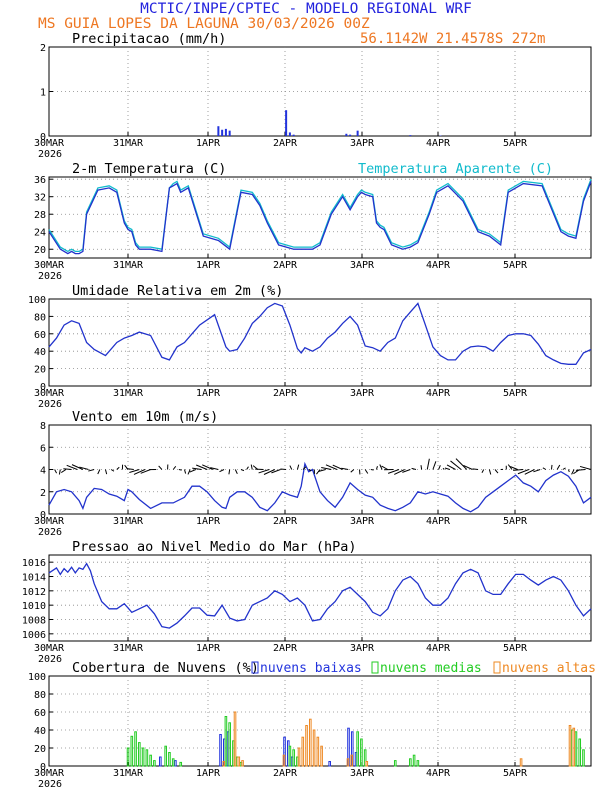 The width and height of the screenshot is (612, 792). What do you see at coordinates (40, 317) in the screenshot?
I see `y-tick-label: 80` at bounding box center [40, 317].